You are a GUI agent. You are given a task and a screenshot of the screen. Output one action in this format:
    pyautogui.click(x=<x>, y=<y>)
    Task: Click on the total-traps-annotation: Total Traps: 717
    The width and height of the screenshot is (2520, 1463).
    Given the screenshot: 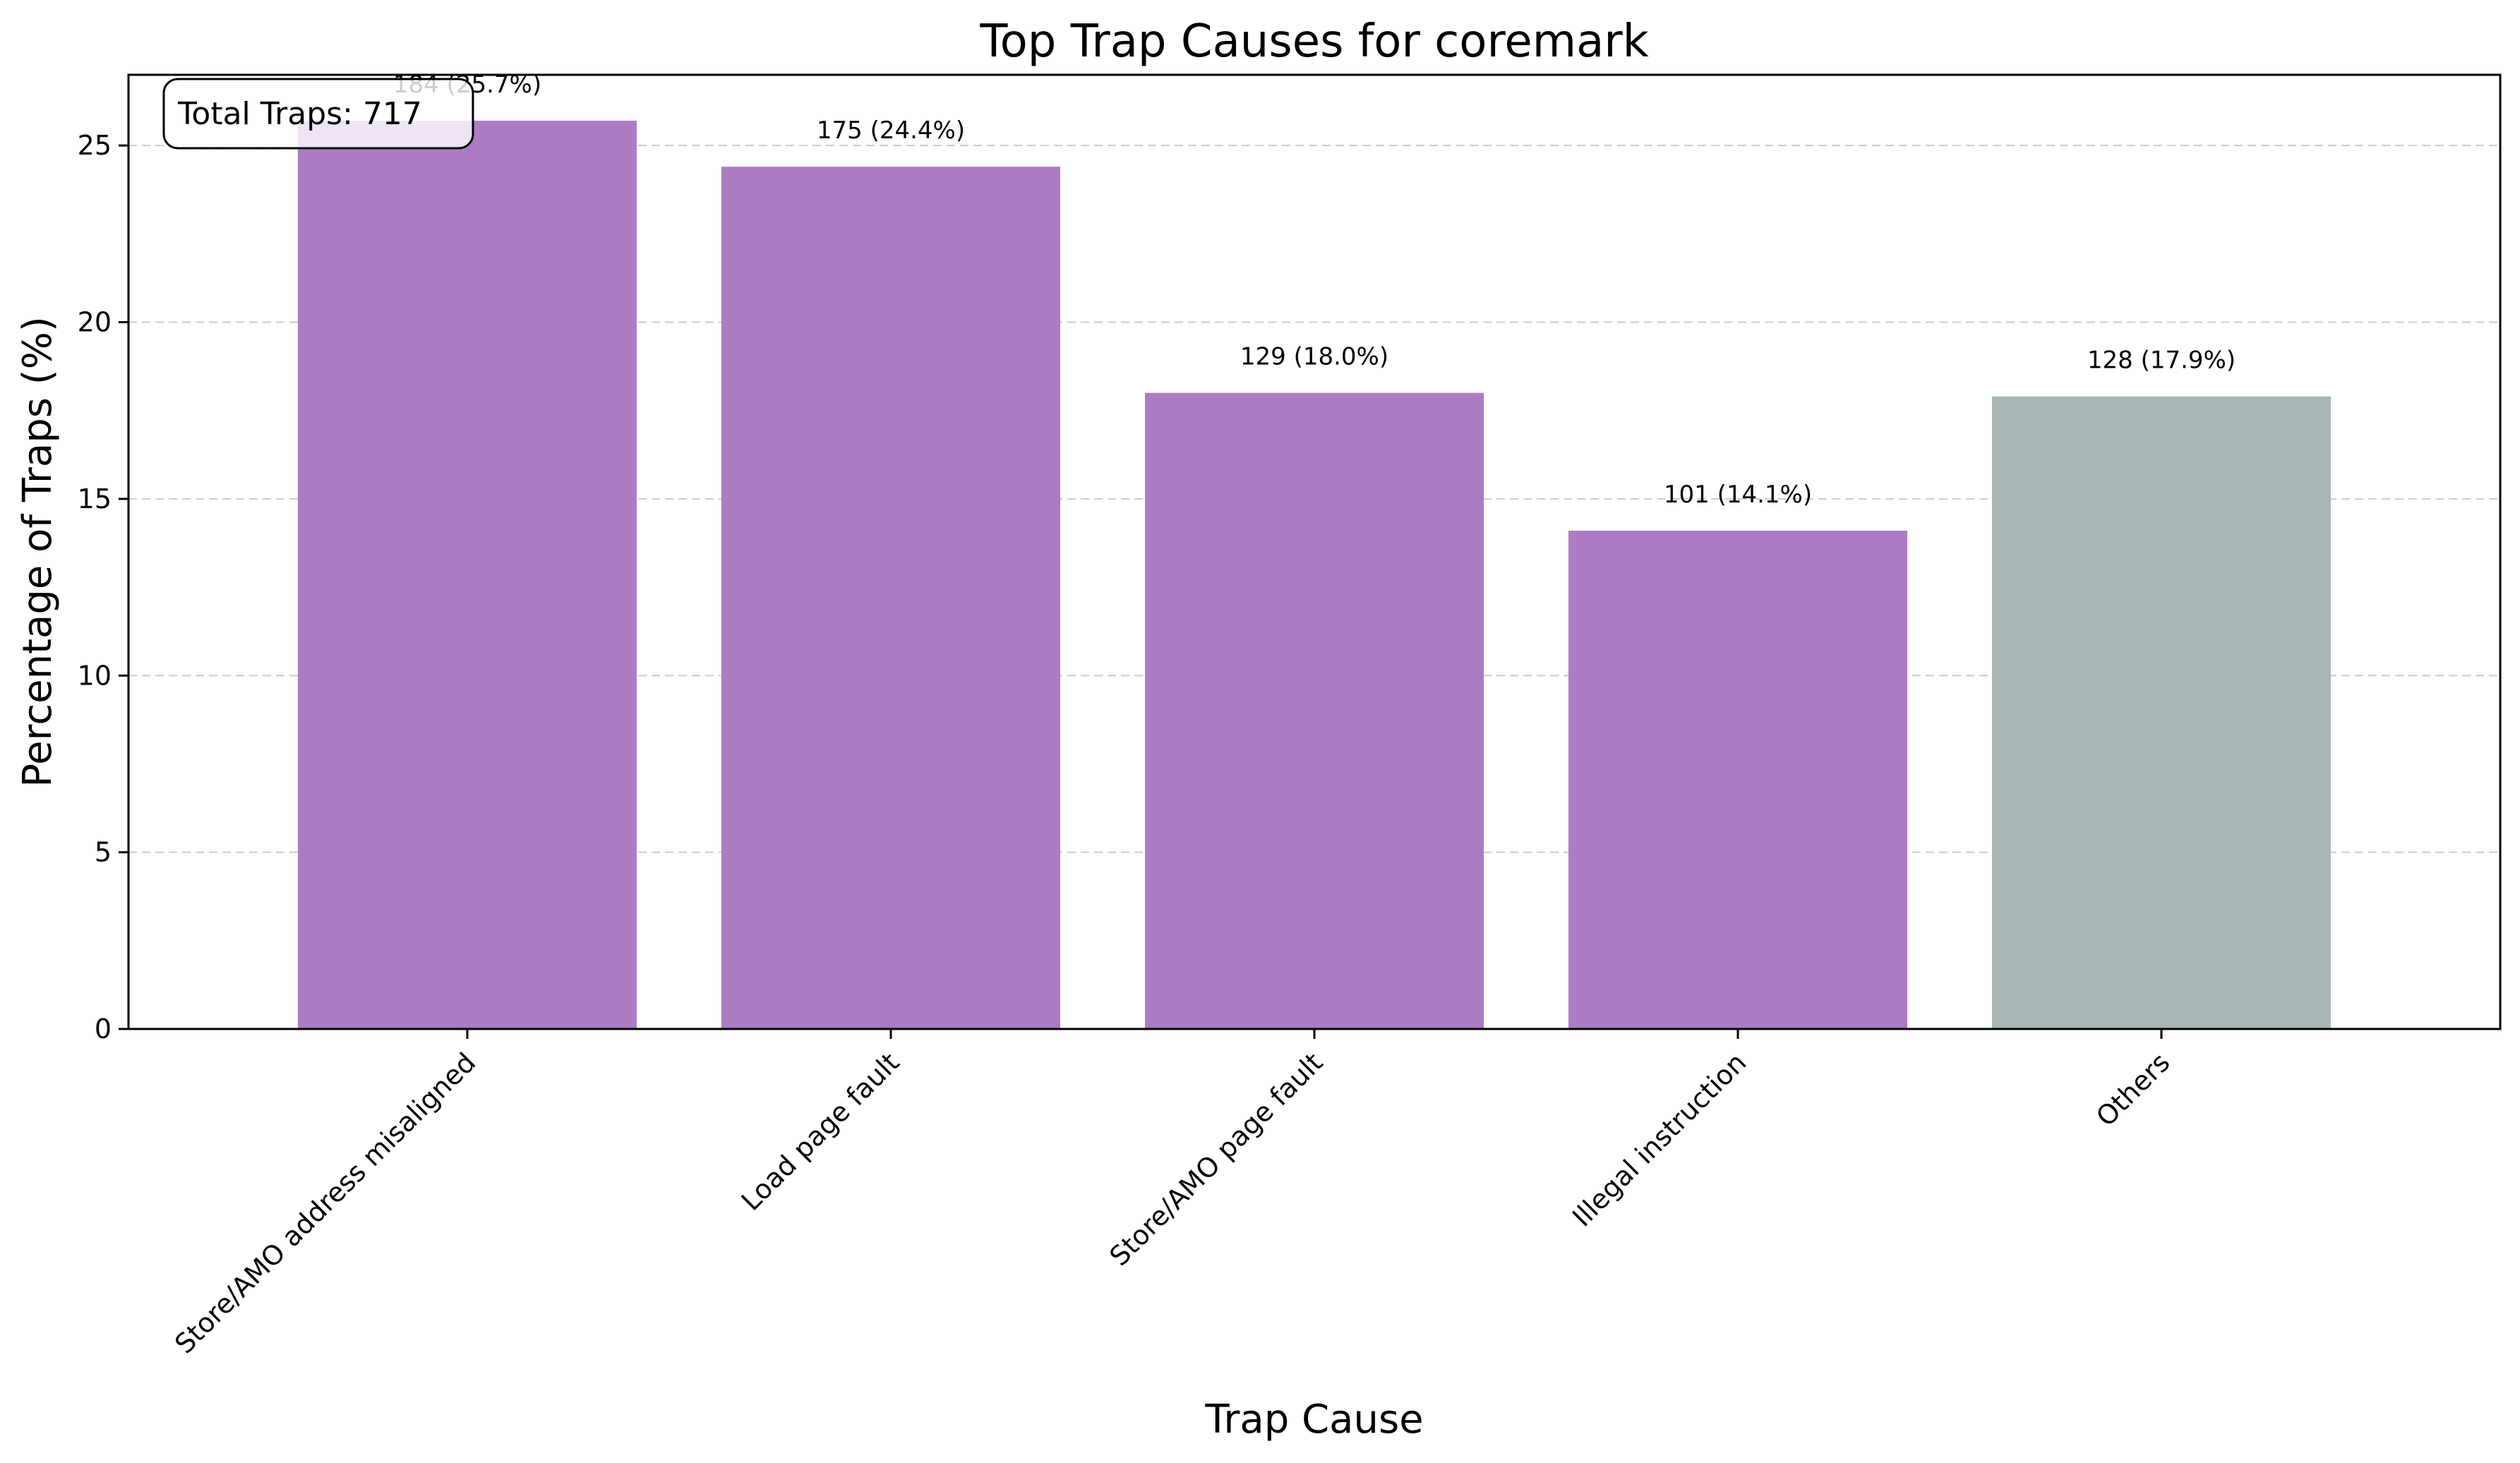 What is the action you would take?
    pyautogui.click(x=318, y=114)
    